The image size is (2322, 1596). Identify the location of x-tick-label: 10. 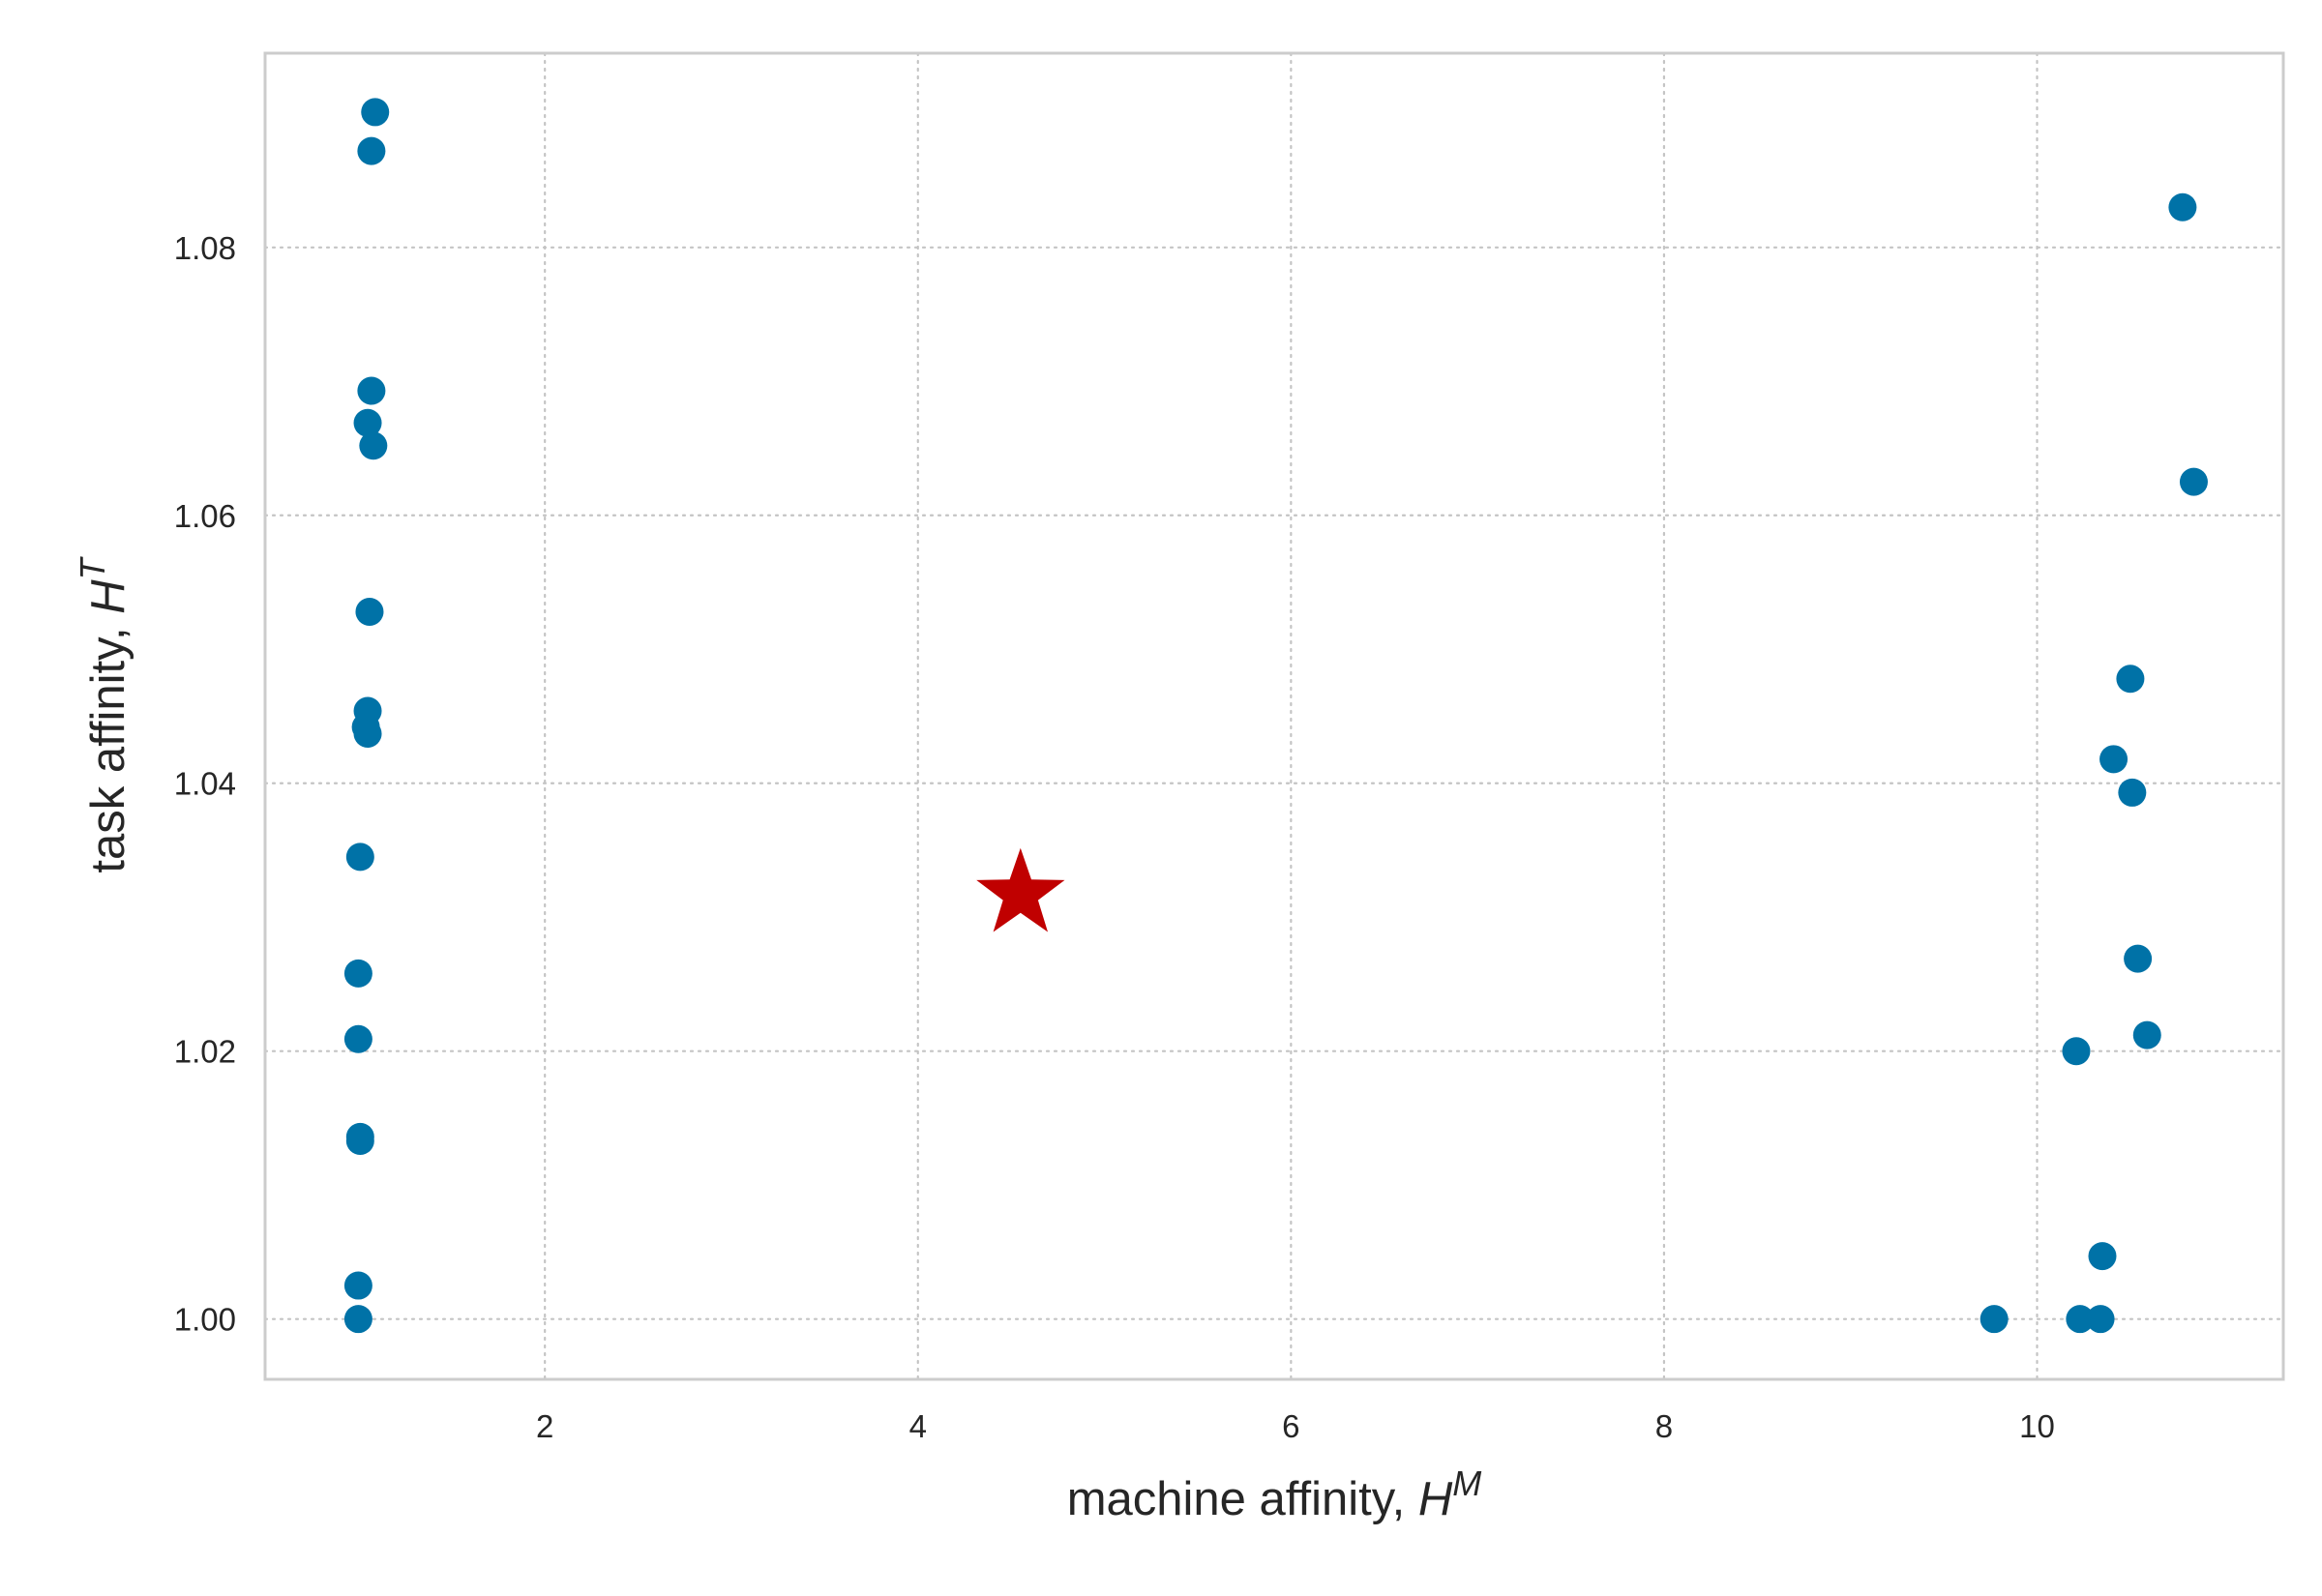
(2037, 1426).